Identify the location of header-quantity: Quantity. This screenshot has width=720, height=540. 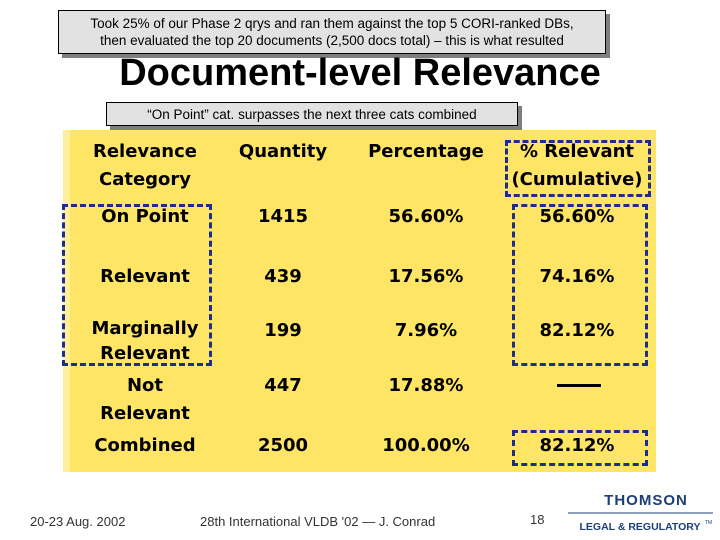
(283, 151).